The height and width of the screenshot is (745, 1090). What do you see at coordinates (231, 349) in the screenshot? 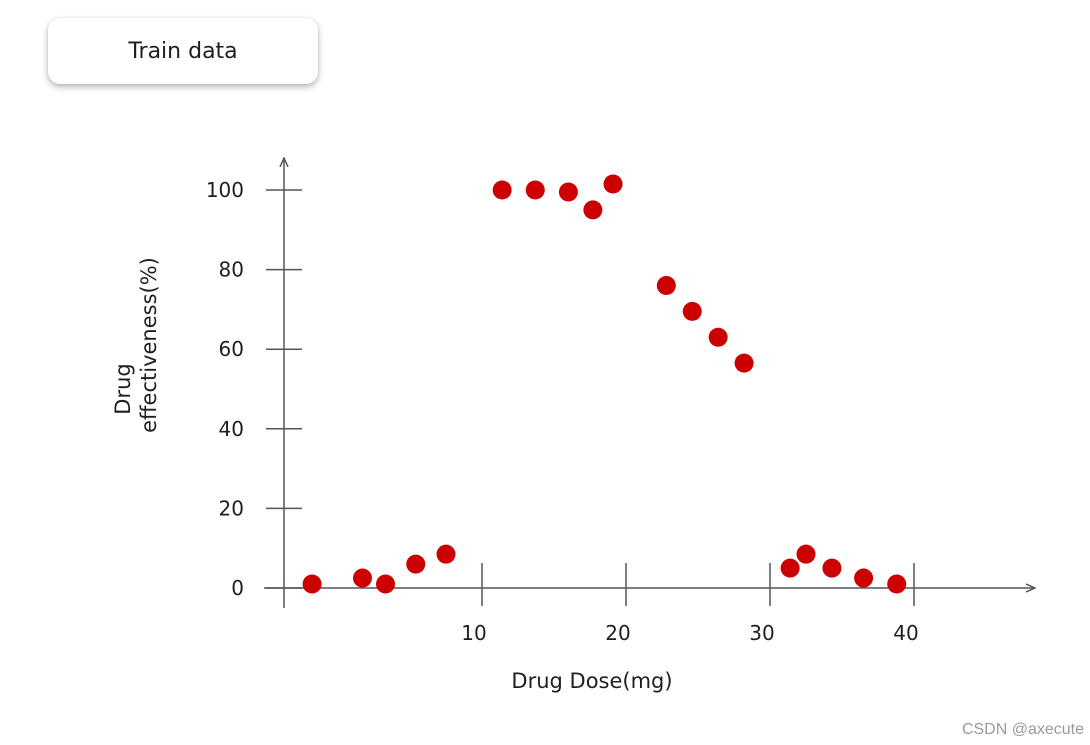
I see `y-tick-label: 60` at bounding box center [231, 349].